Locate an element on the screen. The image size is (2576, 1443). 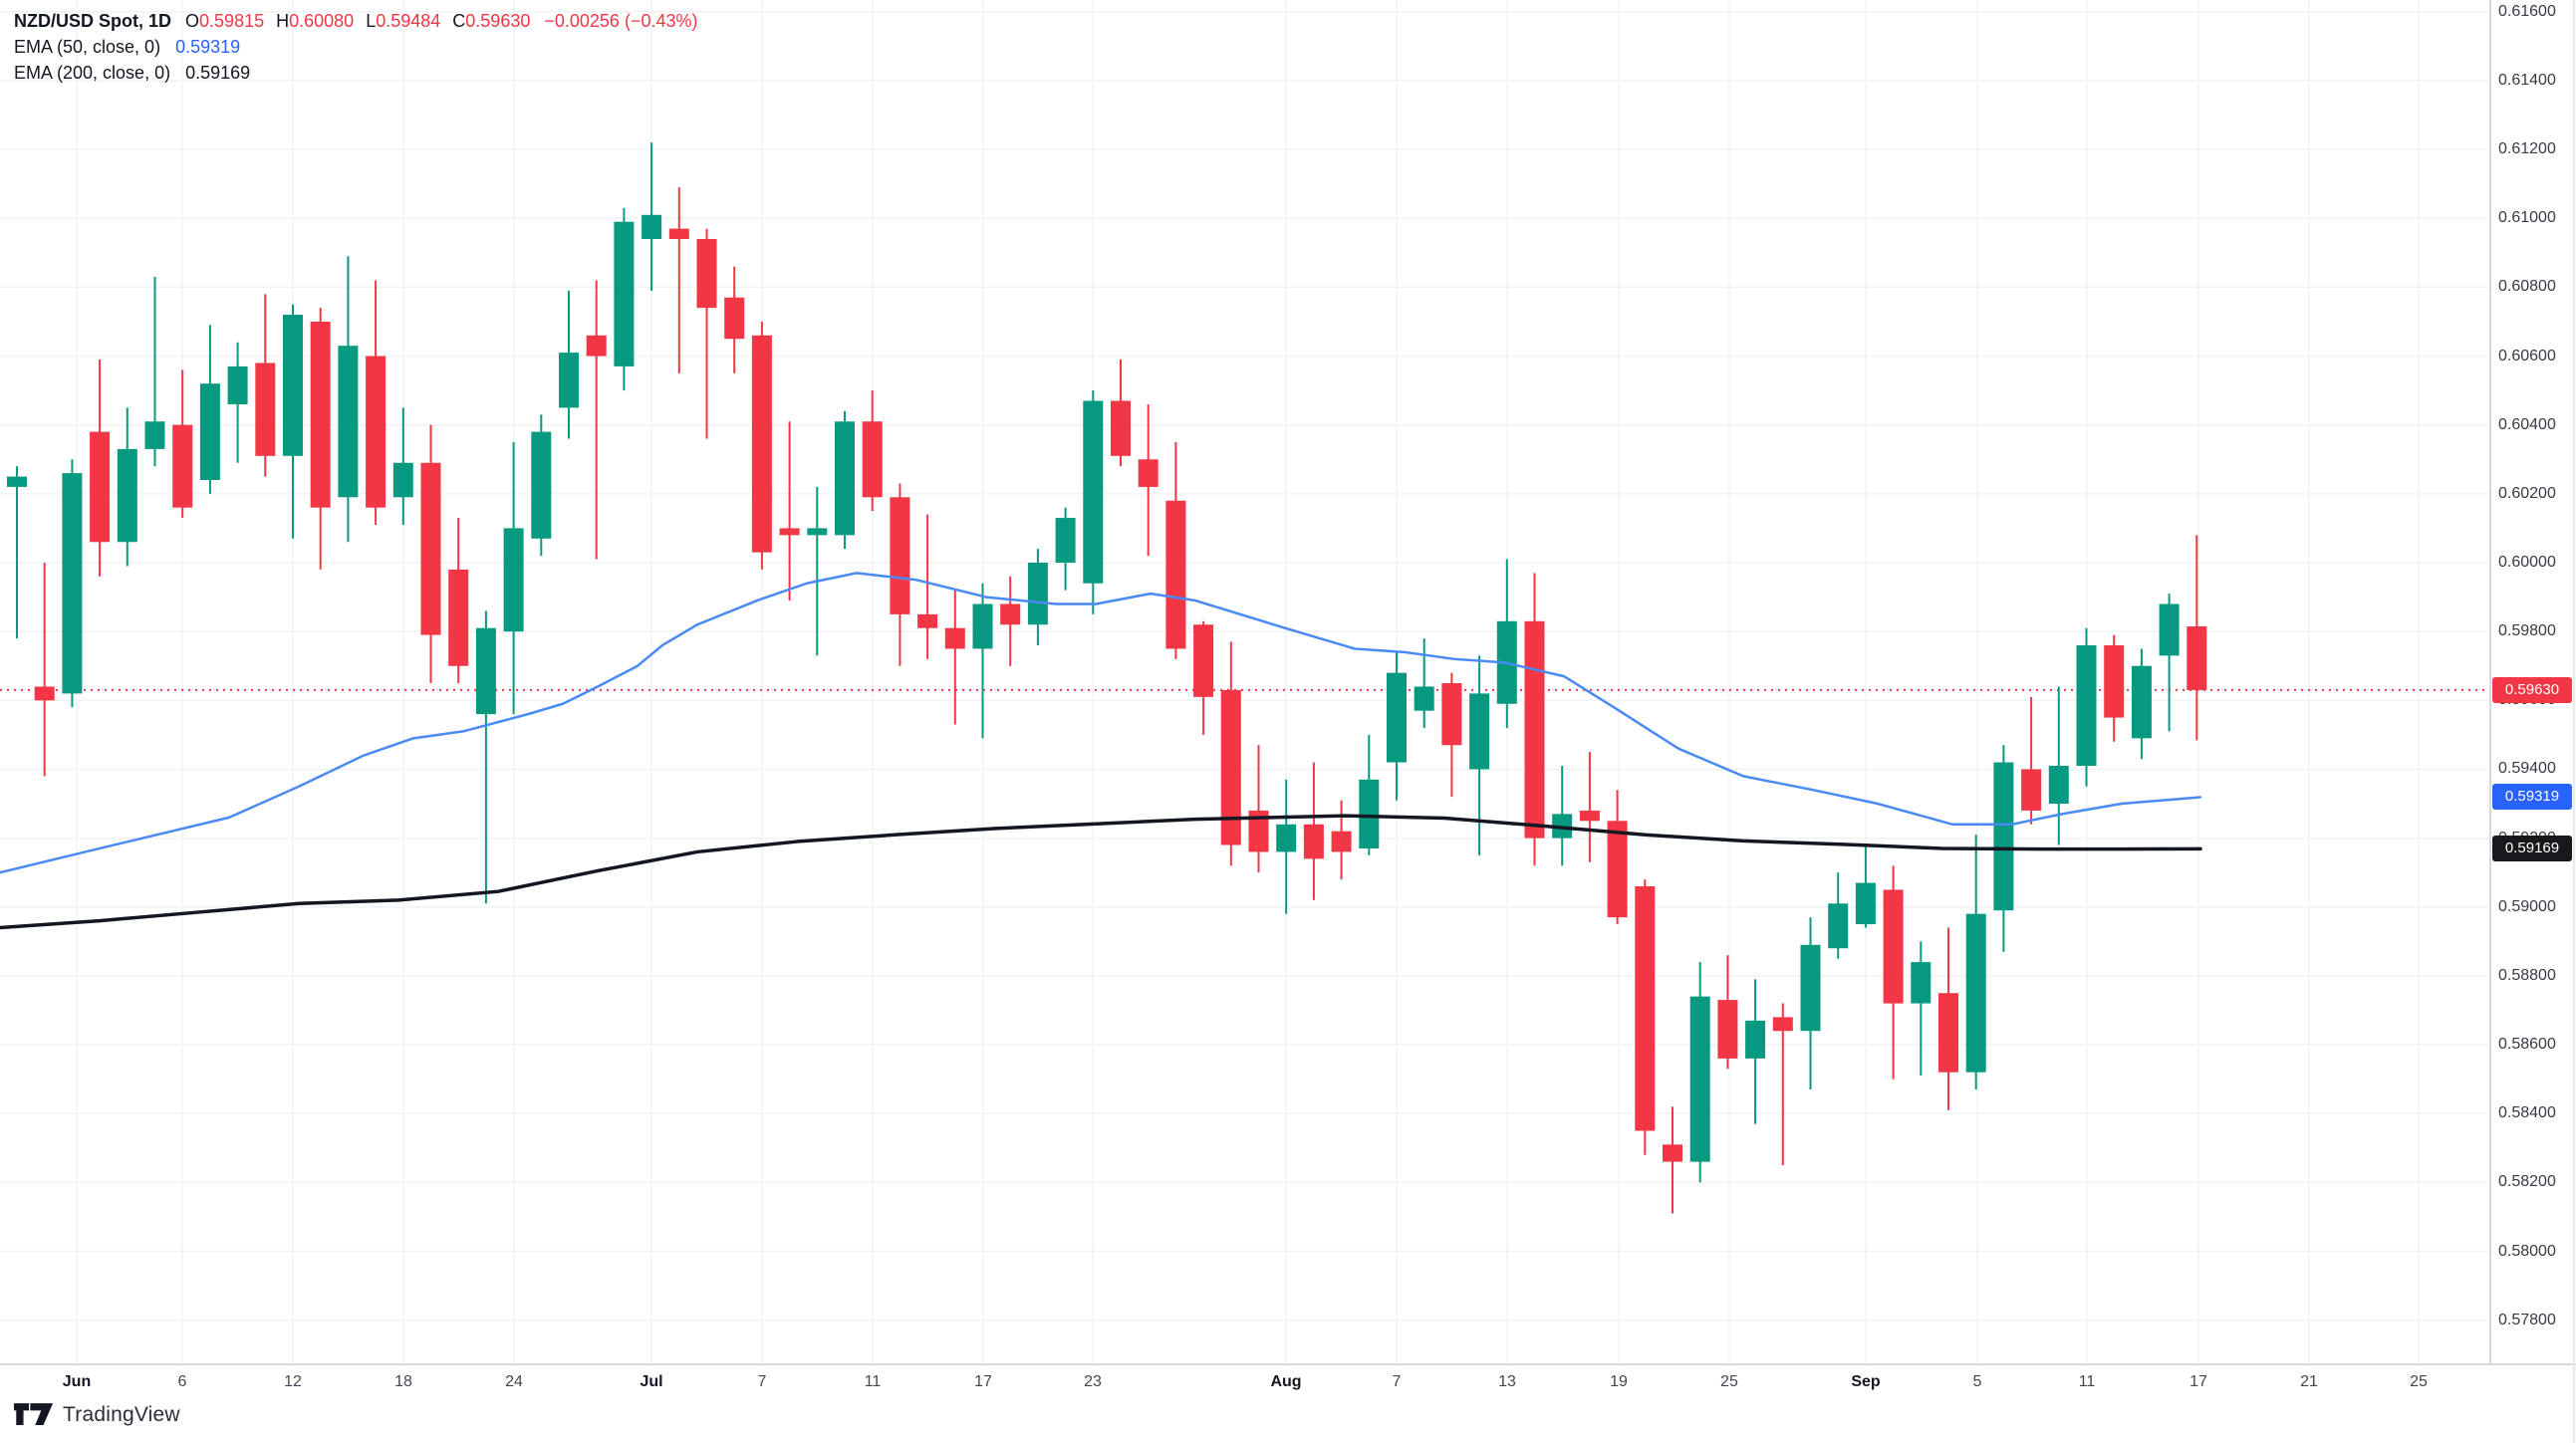
price-axis-label: 0.58400 is located at coordinates (2527, 1113).